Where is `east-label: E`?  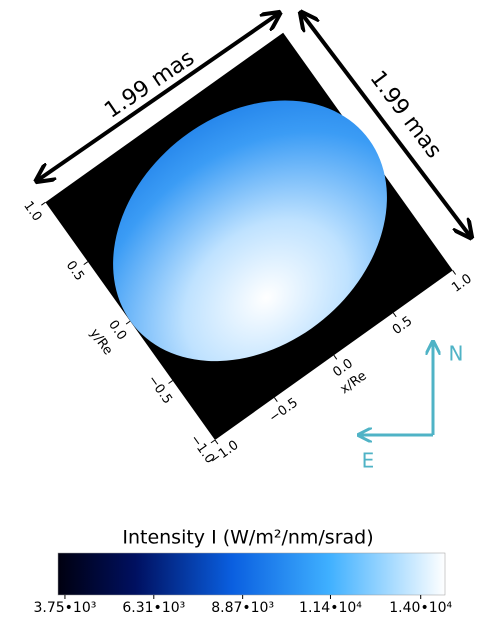
east-label: E is located at coordinates (368, 461).